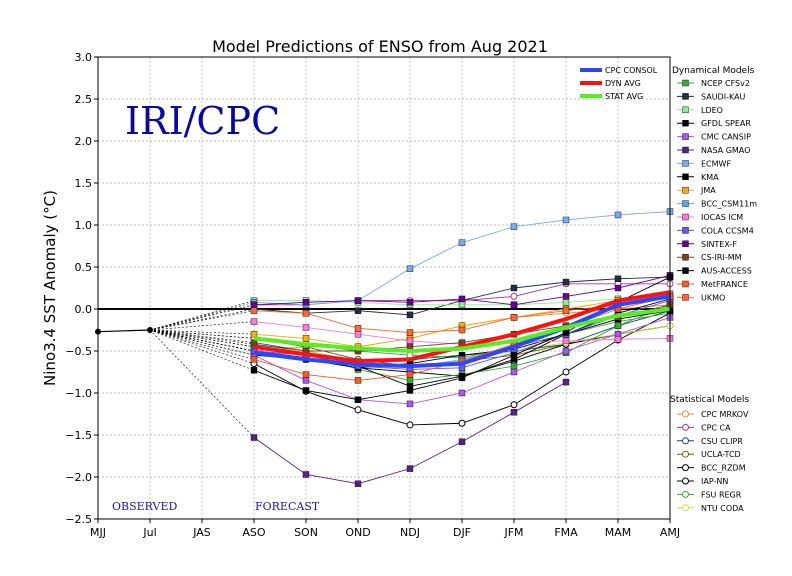  Describe the element at coordinates (726, 271) in the screenshot. I see `legend-label: AUS-ACCESS` at that location.